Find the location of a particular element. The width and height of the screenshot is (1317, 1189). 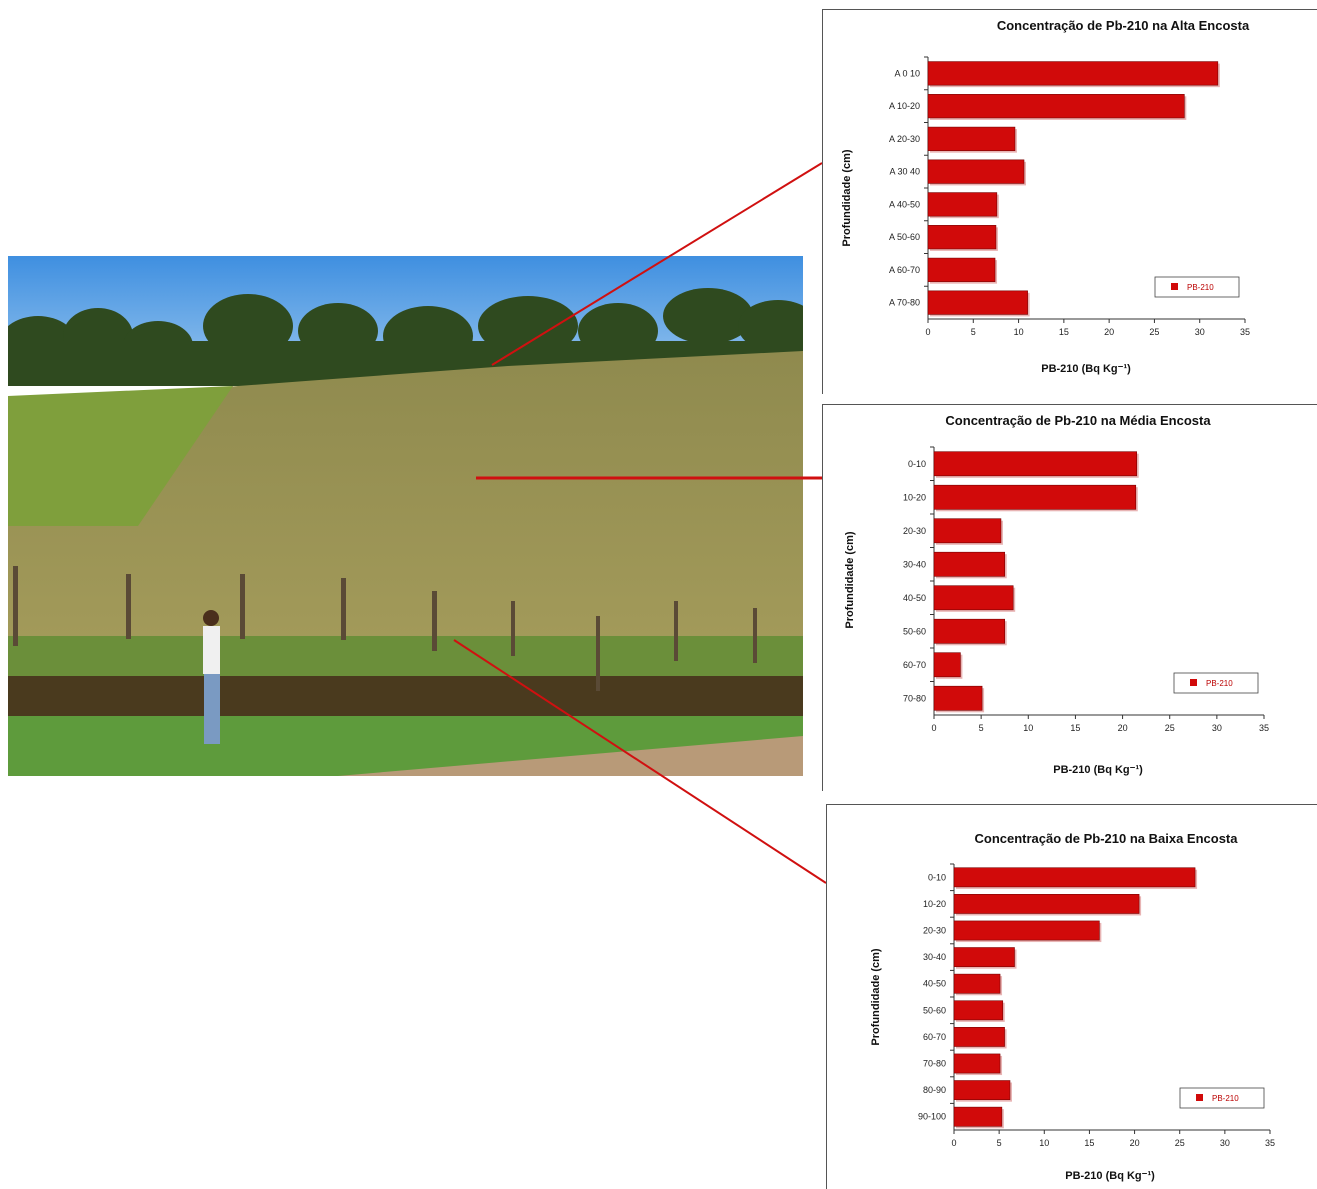

chart-title: Concentração de Pb-210 na Baixa Encosta is located at coordinates (1107, 838).